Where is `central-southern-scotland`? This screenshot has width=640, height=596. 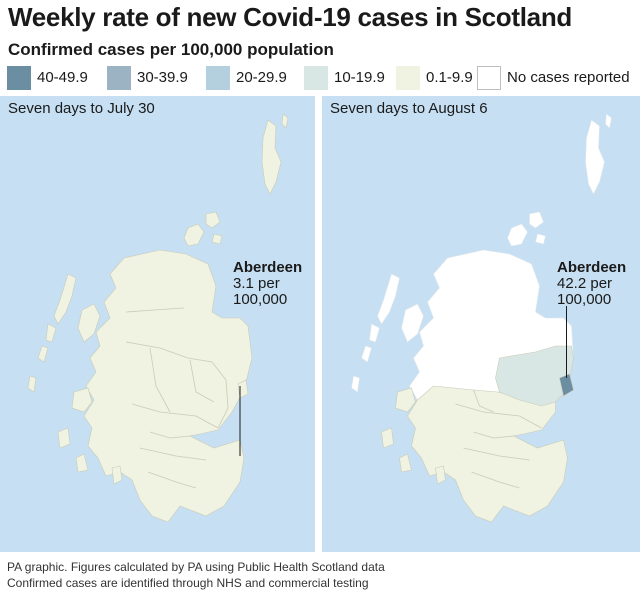 central-southern-scotland is located at coordinates (487, 454).